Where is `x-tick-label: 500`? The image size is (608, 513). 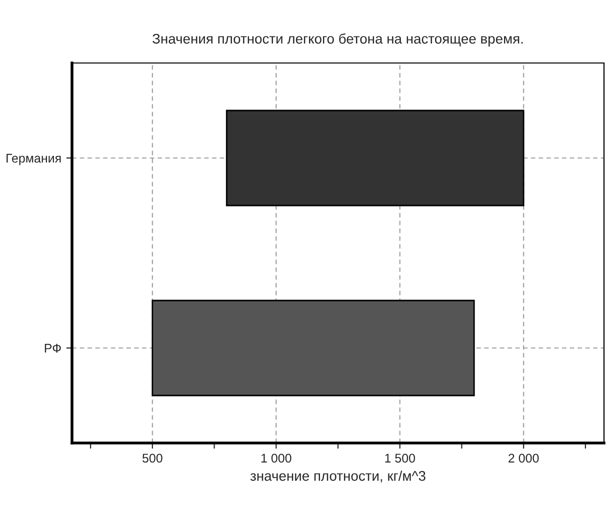 x-tick-label: 500 is located at coordinates (152, 458).